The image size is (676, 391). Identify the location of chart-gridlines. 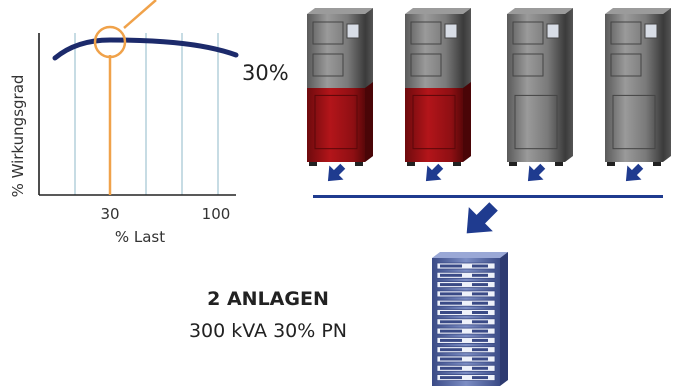
(146, 114).